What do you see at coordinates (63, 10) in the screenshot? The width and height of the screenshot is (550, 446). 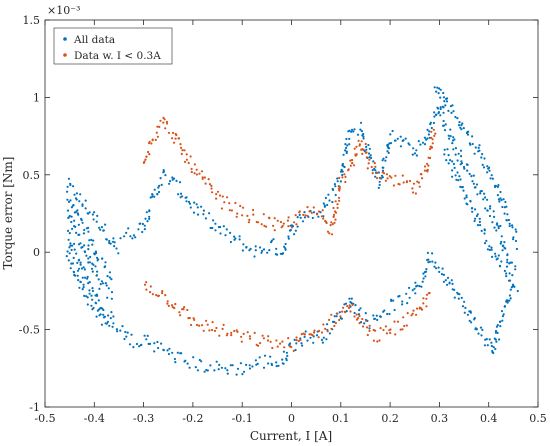 I see `y-axis-exponent: ×10⁻³` at bounding box center [63, 10].